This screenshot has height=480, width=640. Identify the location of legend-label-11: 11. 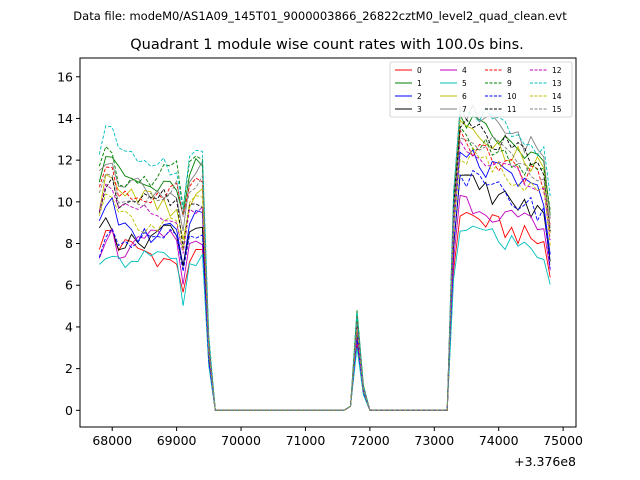
(512, 109).